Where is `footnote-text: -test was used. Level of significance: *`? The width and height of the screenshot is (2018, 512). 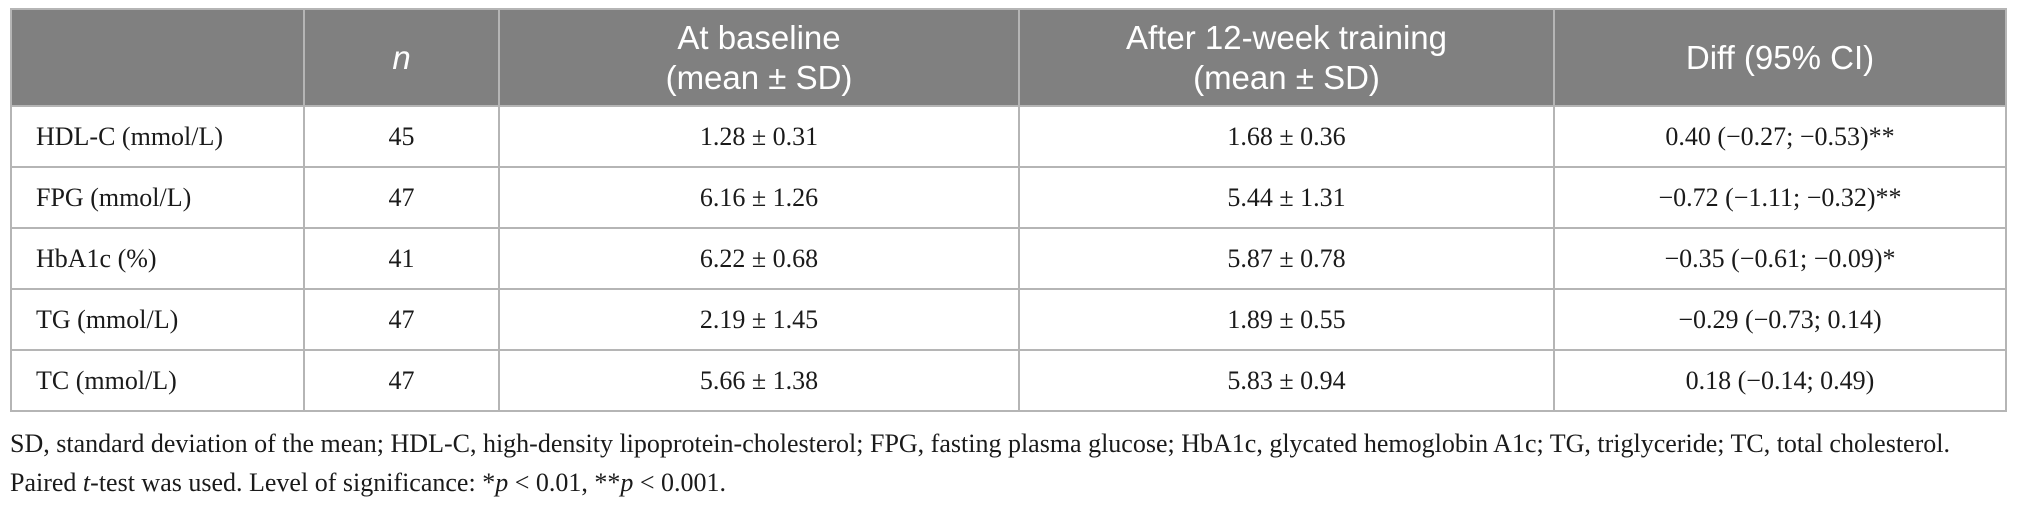
footnote-text: -test was used. Level of significance: * is located at coordinates (293, 482).